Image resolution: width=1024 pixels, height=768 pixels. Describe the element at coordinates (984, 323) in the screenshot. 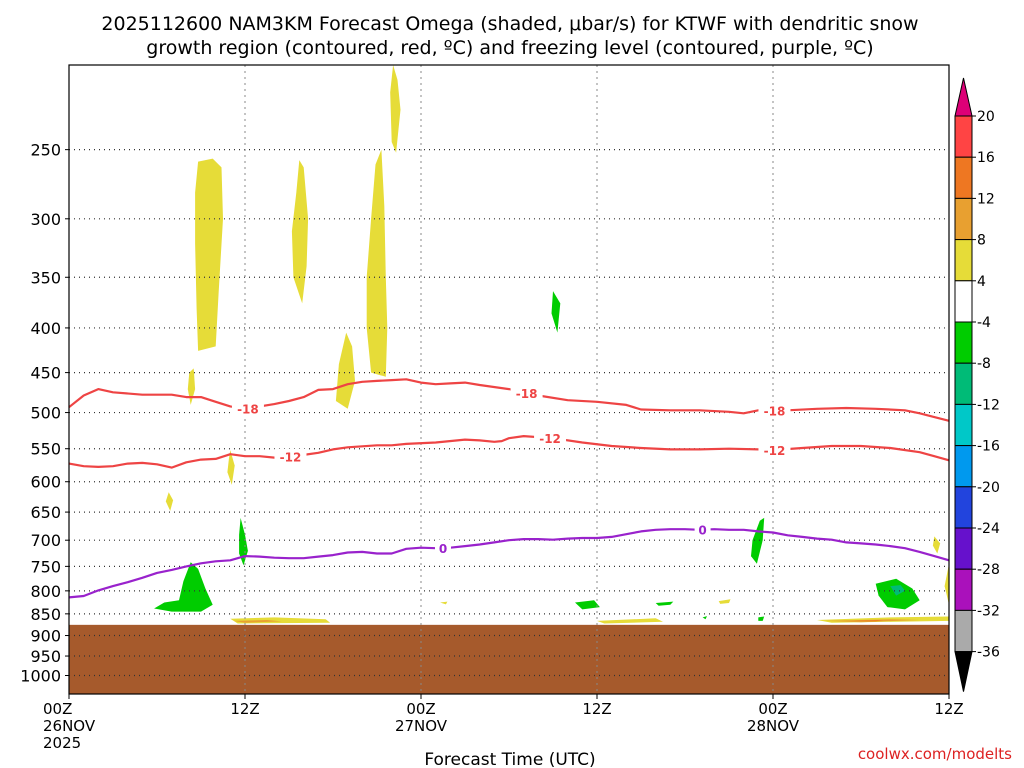

I see `colorbar-label: -4` at that location.